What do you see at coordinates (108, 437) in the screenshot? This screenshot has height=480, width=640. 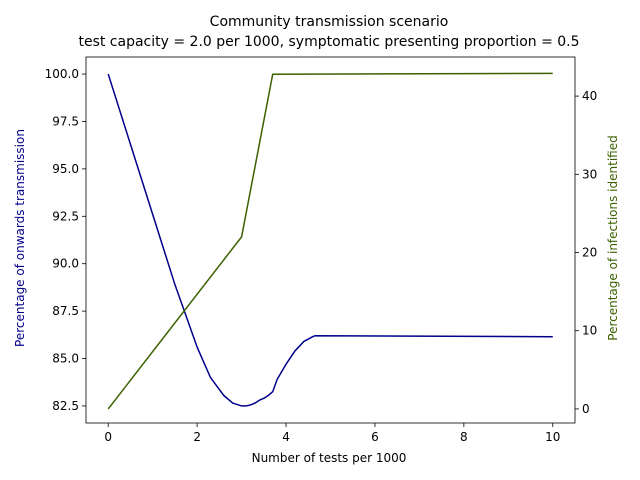 I see `x-tick-label-0: 0` at bounding box center [108, 437].